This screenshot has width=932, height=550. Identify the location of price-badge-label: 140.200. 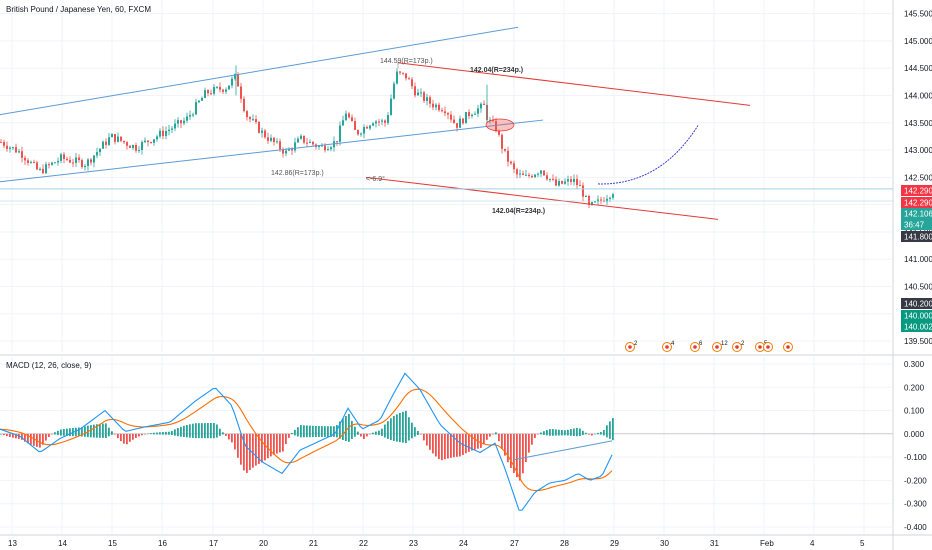
(918, 304).